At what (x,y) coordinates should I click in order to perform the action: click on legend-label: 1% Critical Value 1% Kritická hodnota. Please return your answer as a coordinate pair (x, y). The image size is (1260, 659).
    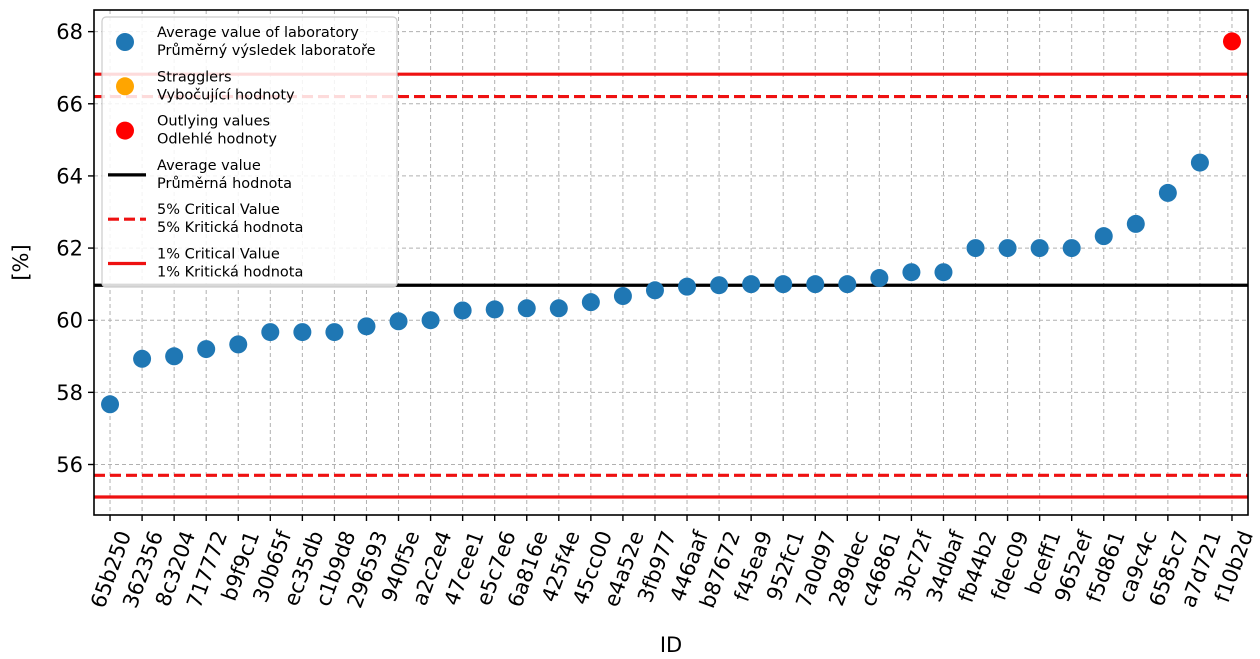
    Looking at the image, I should click on (230, 264).